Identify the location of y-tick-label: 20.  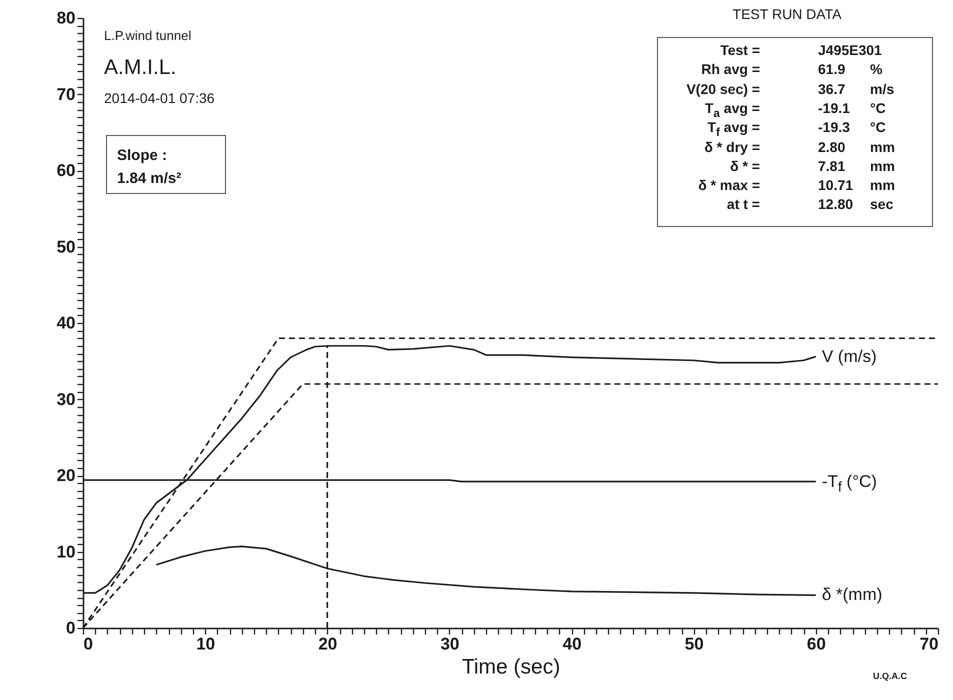
(66, 475).